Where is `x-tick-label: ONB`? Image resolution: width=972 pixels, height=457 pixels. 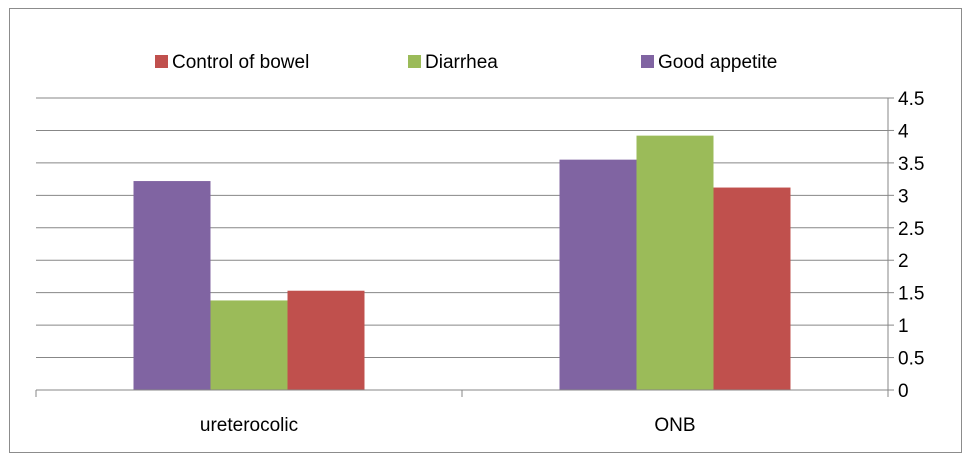 x-tick-label: ONB is located at coordinates (674, 425).